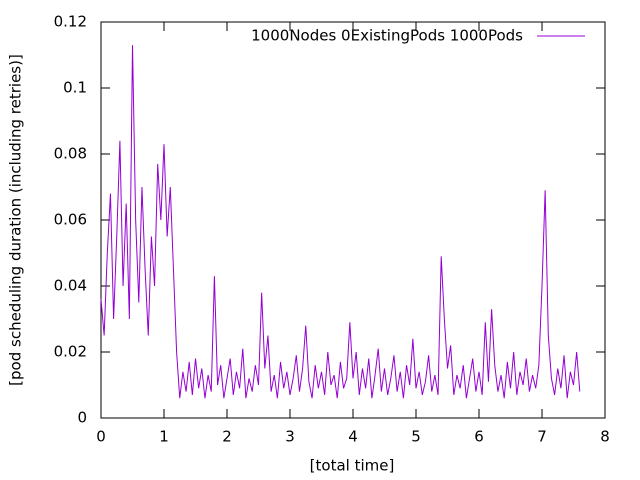  Describe the element at coordinates (70, 352) in the screenshot. I see `y-tick-label: 0.02` at that location.